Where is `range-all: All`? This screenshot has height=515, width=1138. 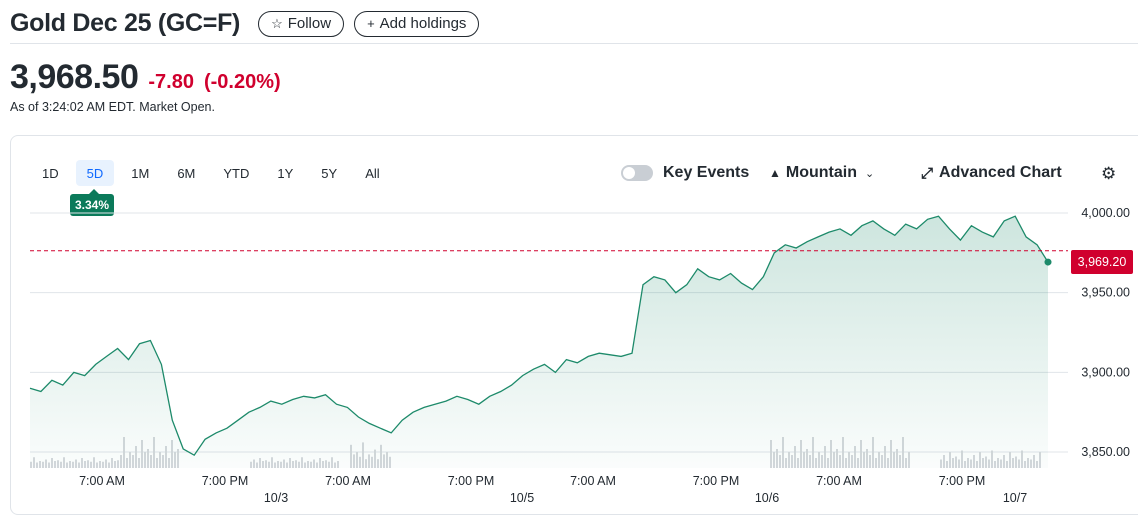
range-all: All is located at coordinates (372, 173).